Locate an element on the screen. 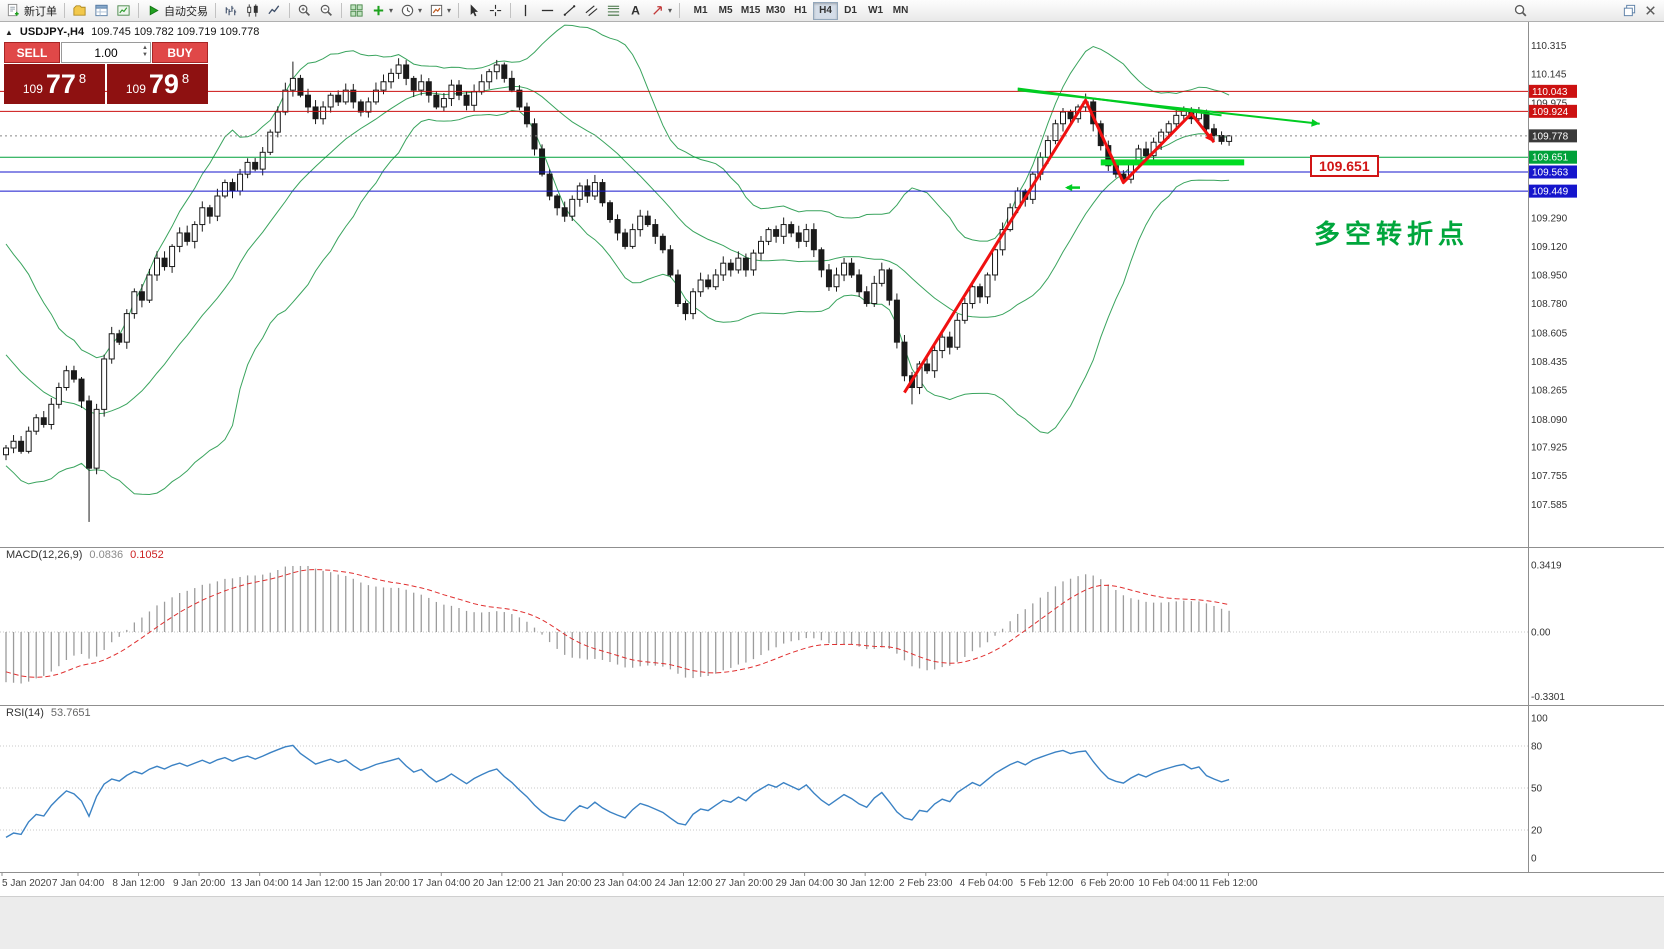 Image resolution: width=1664 pixels, height=949 pixels. data-window-button is located at coordinates (101, 11).